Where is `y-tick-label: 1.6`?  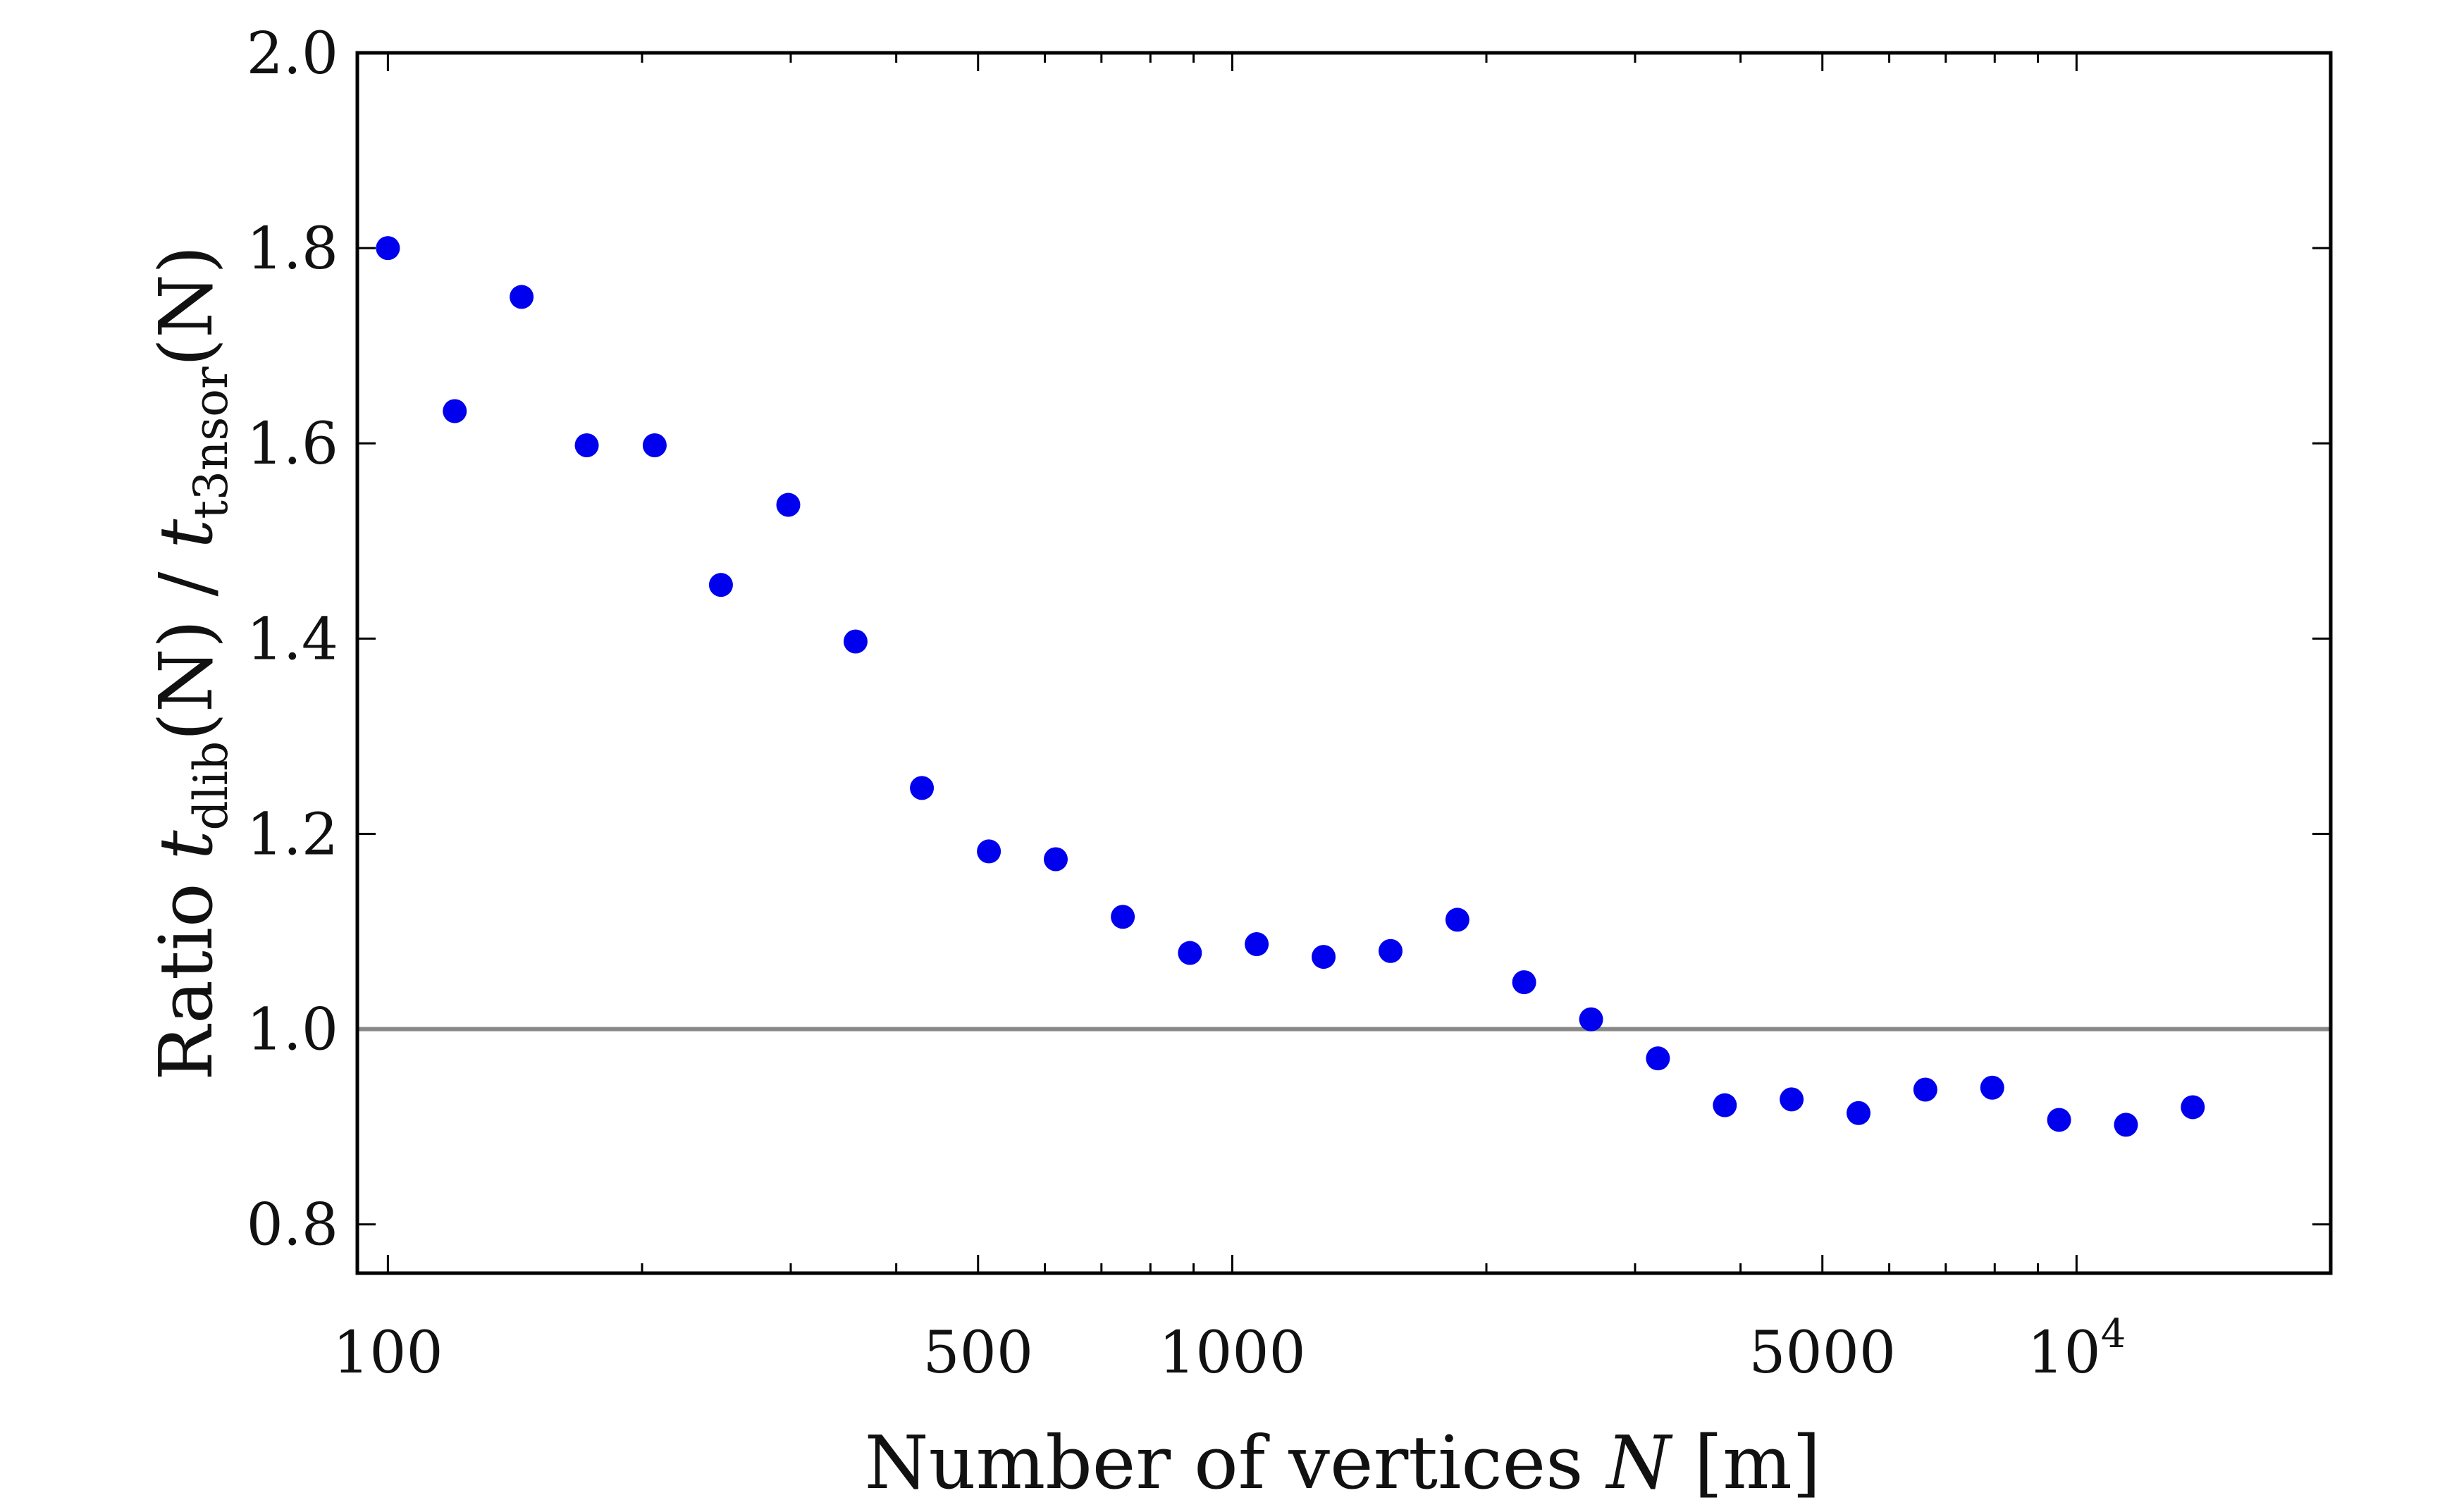
y-tick-label: 1.6 is located at coordinates (292, 444).